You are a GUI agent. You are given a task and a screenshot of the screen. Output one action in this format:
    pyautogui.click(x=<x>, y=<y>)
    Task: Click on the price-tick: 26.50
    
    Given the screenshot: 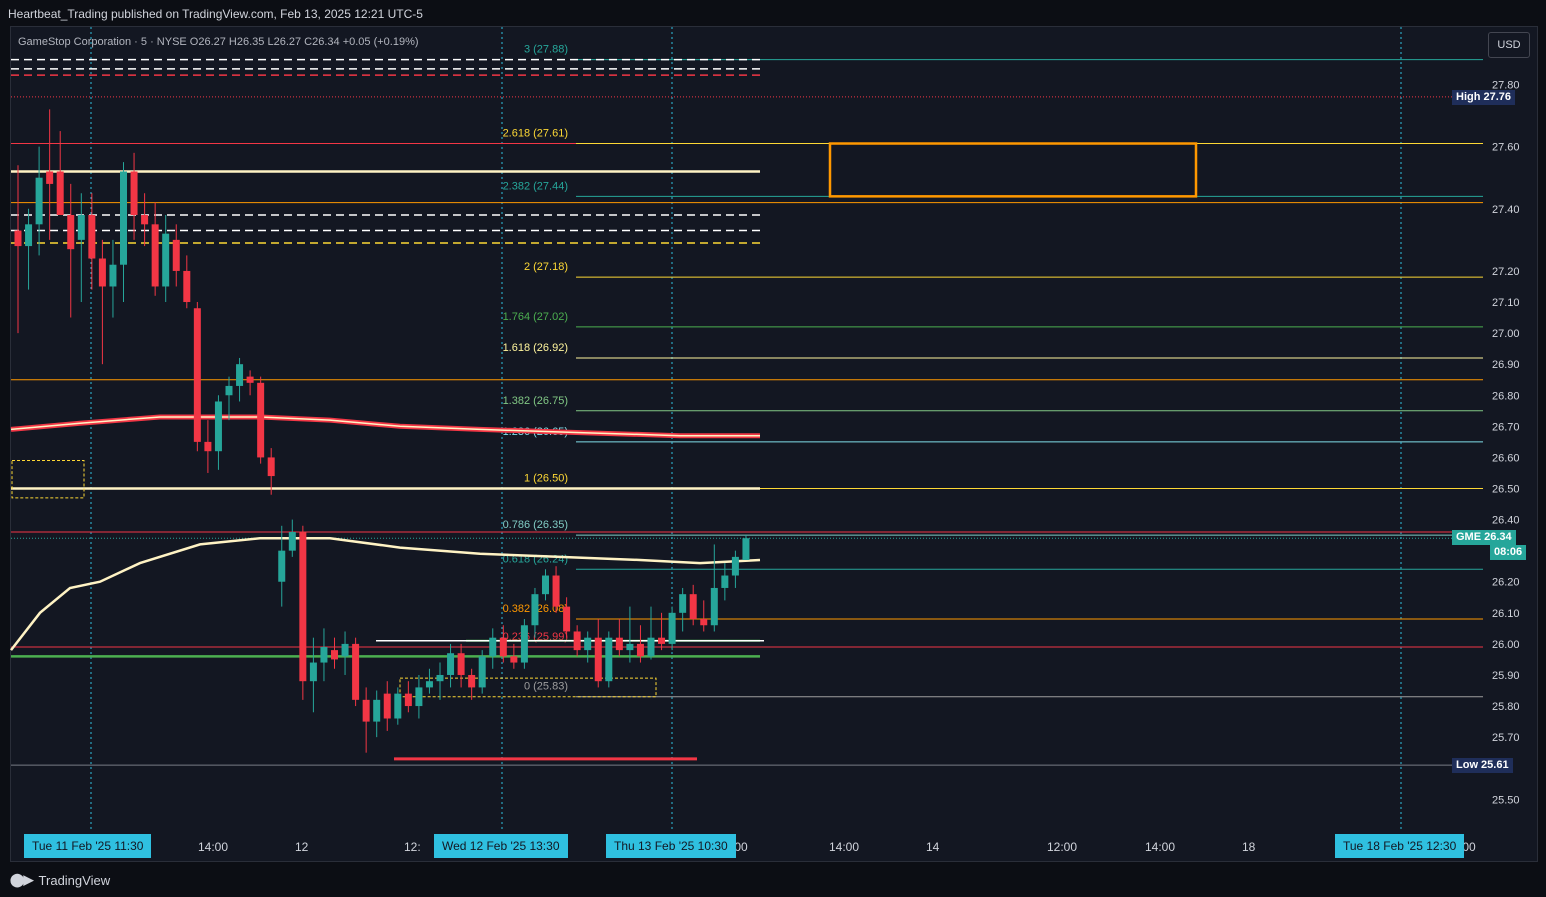 What is the action you would take?
    pyautogui.click(x=1506, y=490)
    